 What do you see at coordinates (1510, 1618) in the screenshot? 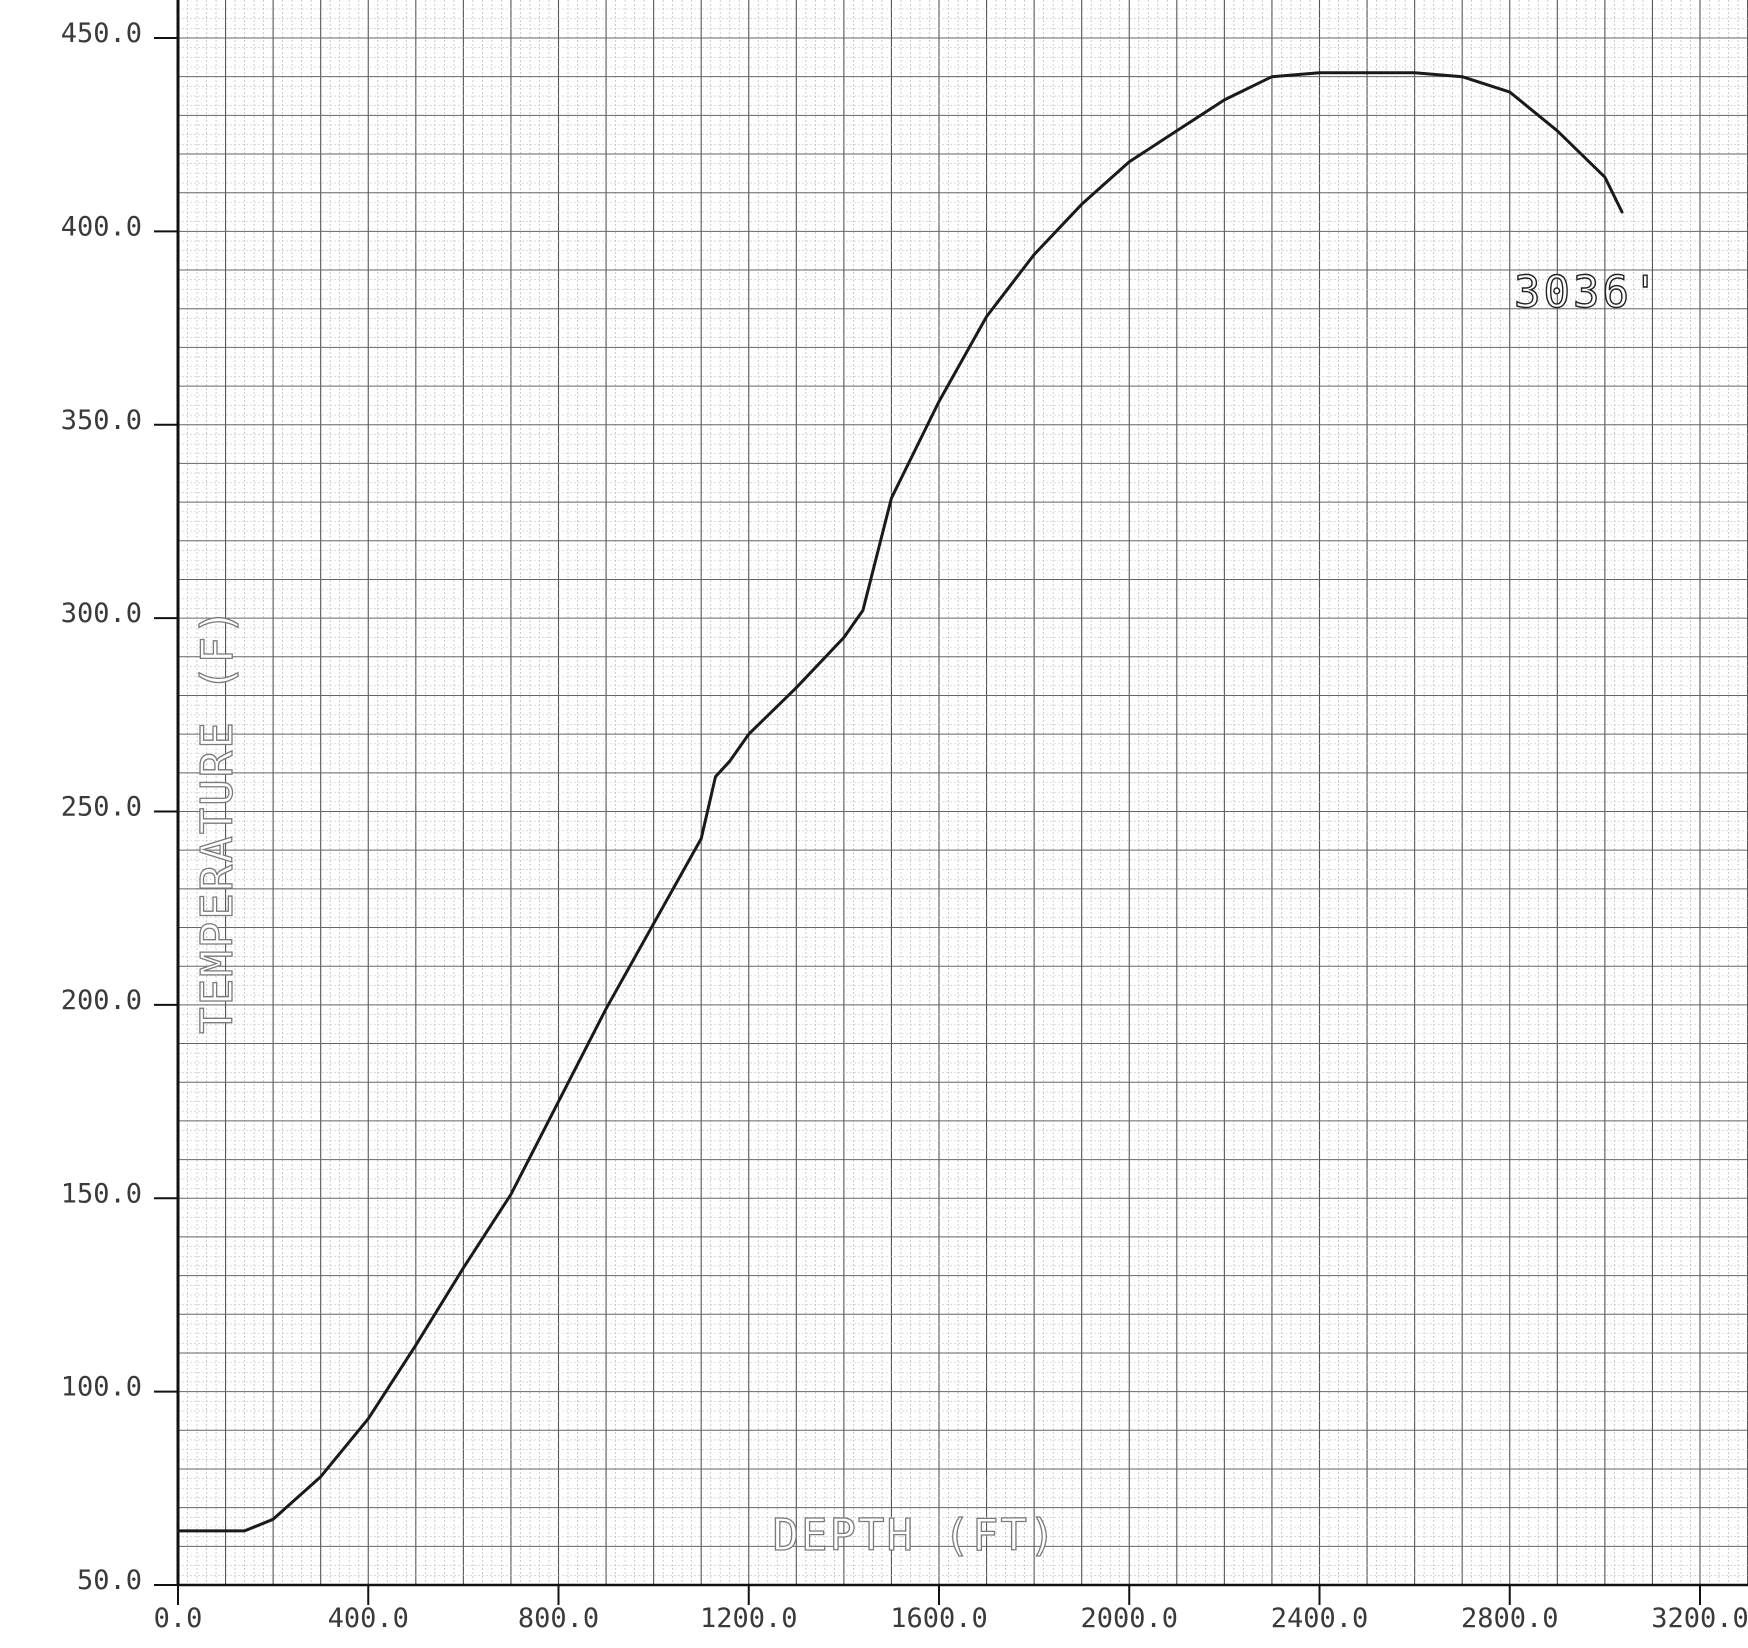
I see `x-tick-label: 2800.0` at bounding box center [1510, 1618].